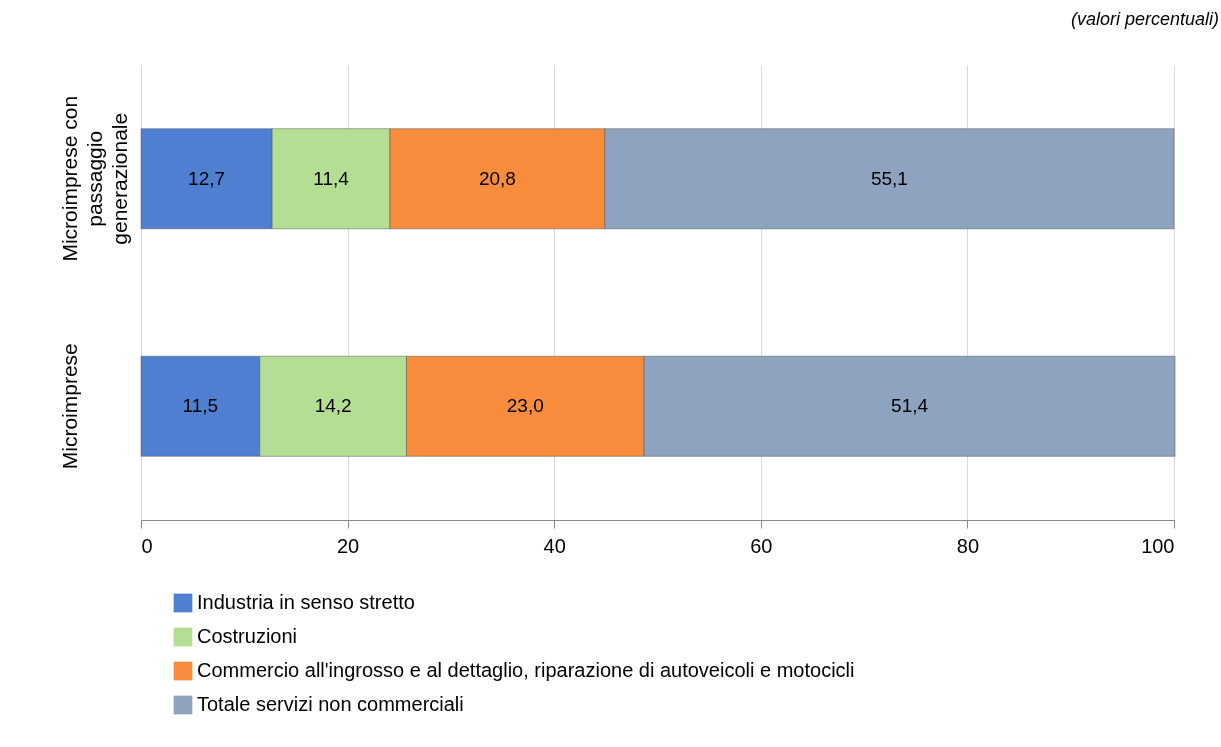 The image size is (1221, 747). What do you see at coordinates (330, 704) in the screenshot?
I see `legend-label: Totale servizi non commerciali` at bounding box center [330, 704].